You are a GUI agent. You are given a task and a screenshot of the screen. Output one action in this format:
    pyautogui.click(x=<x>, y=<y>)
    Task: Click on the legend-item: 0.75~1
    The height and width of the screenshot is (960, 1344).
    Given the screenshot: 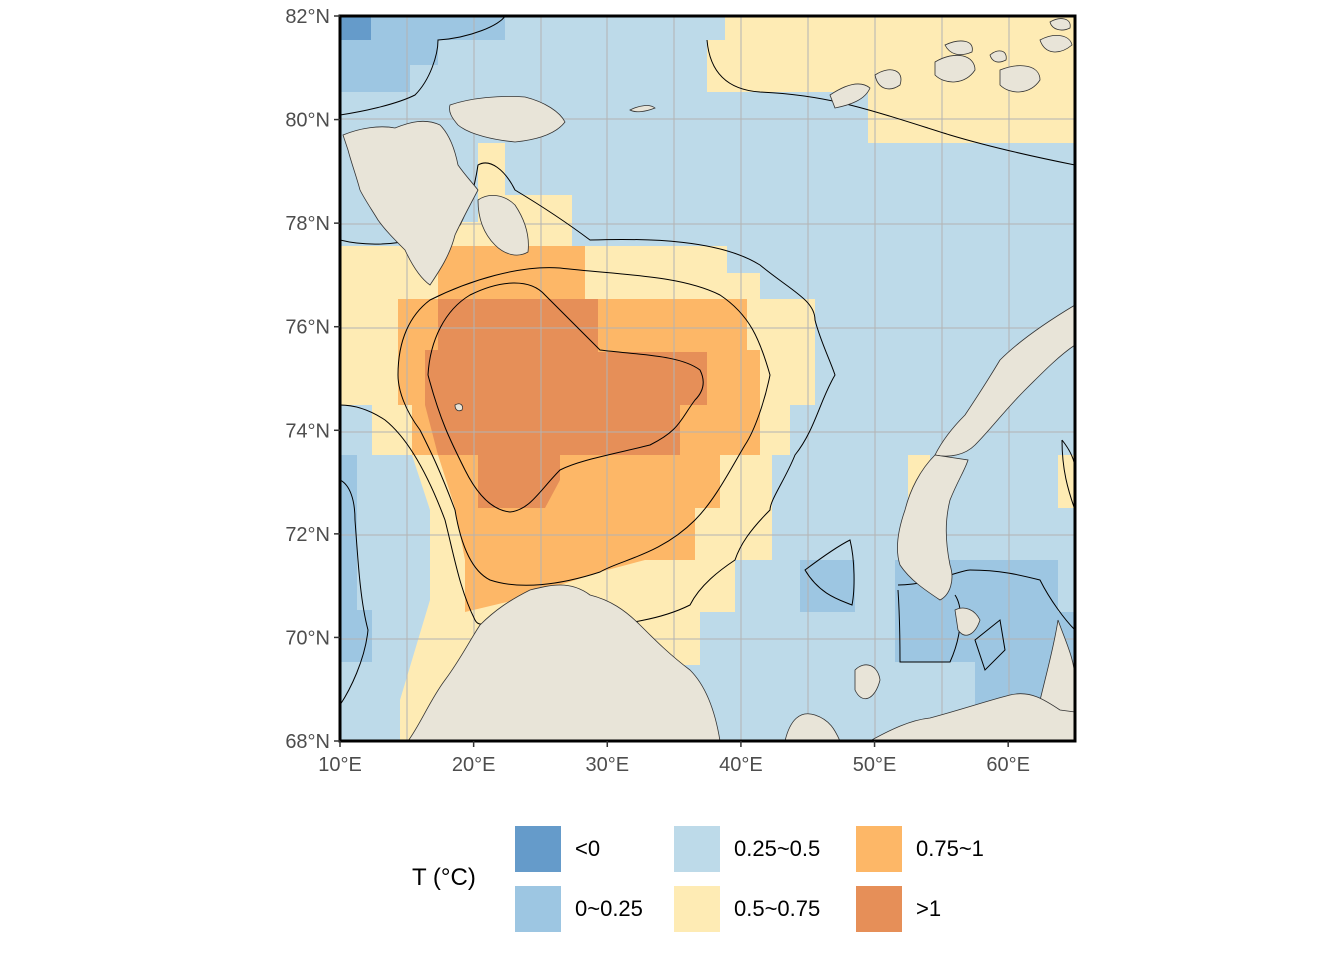 What is the action you would take?
    pyautogui.click(x=920, y=849)
    